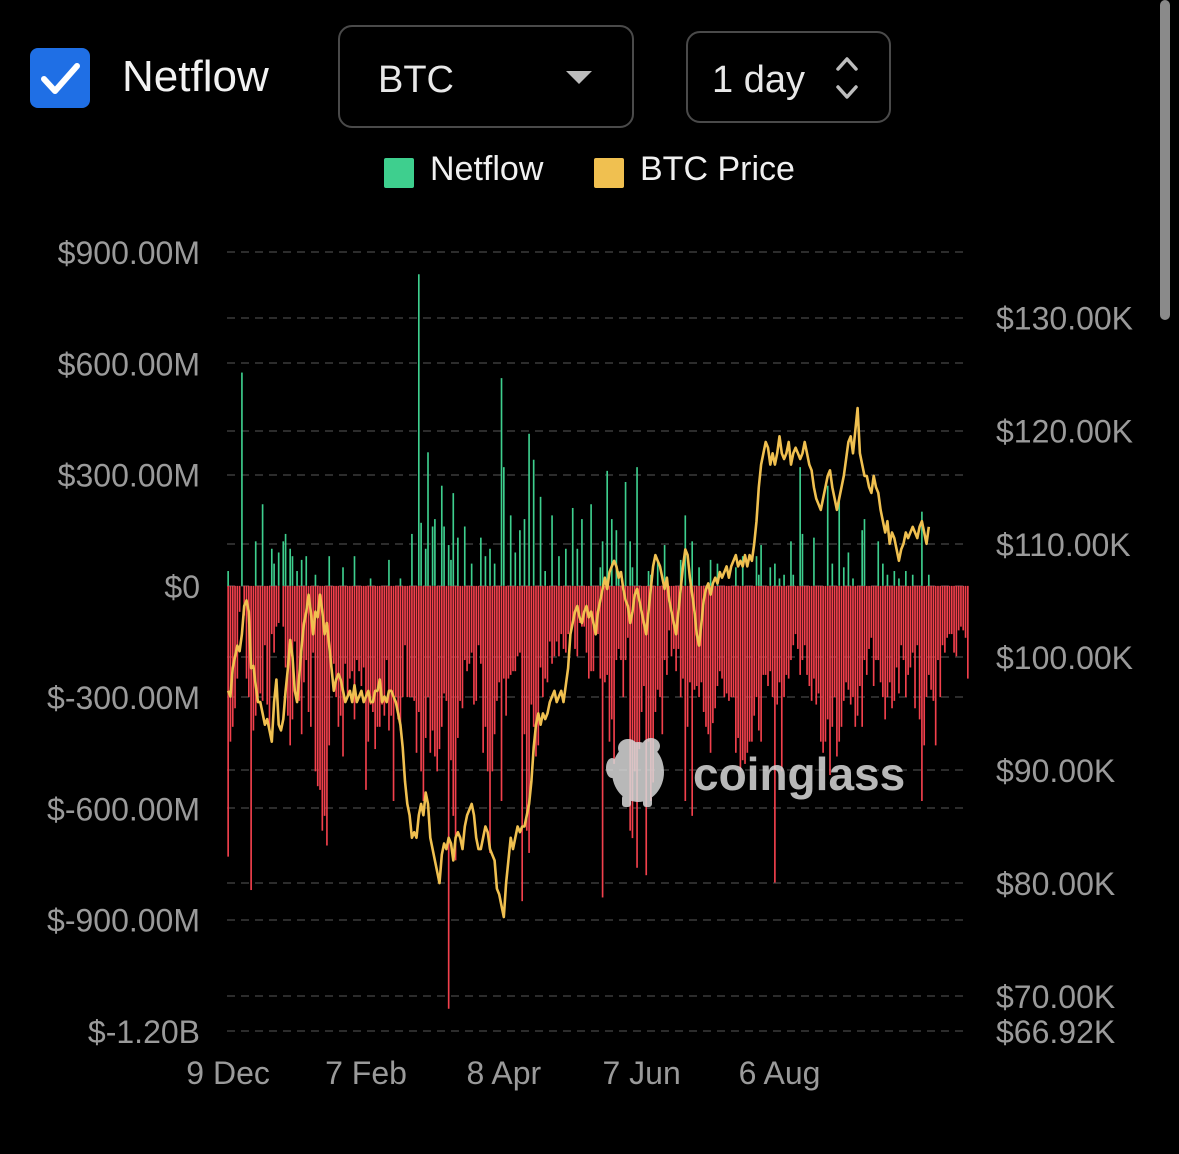  What do you see at coordinates (717, 169) in the screenshot?
I see `legend-label-btc-price: BTC Price` at bounding box center [717, 169].